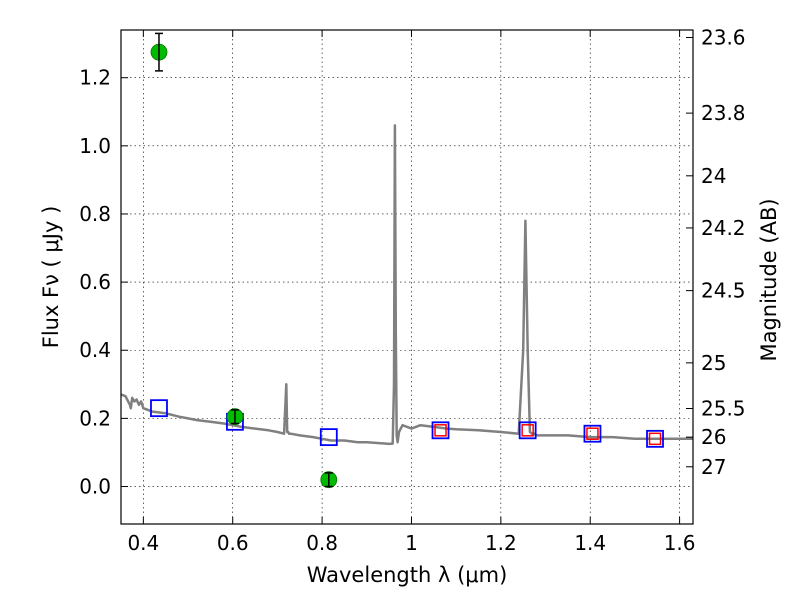  What do you see at coordinates (407, 575) in the screenshot?
I see `x-axis-label: Wavelength λ (μm)` at bounding box center [407, 575].